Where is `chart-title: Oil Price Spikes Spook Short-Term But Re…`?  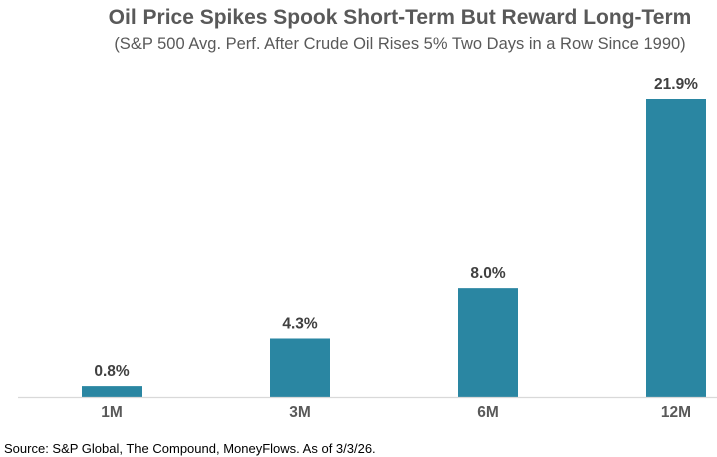
chart-title: Oil Price Spikes Spook Short-Term But Re… is located at coordinates (400, 17).